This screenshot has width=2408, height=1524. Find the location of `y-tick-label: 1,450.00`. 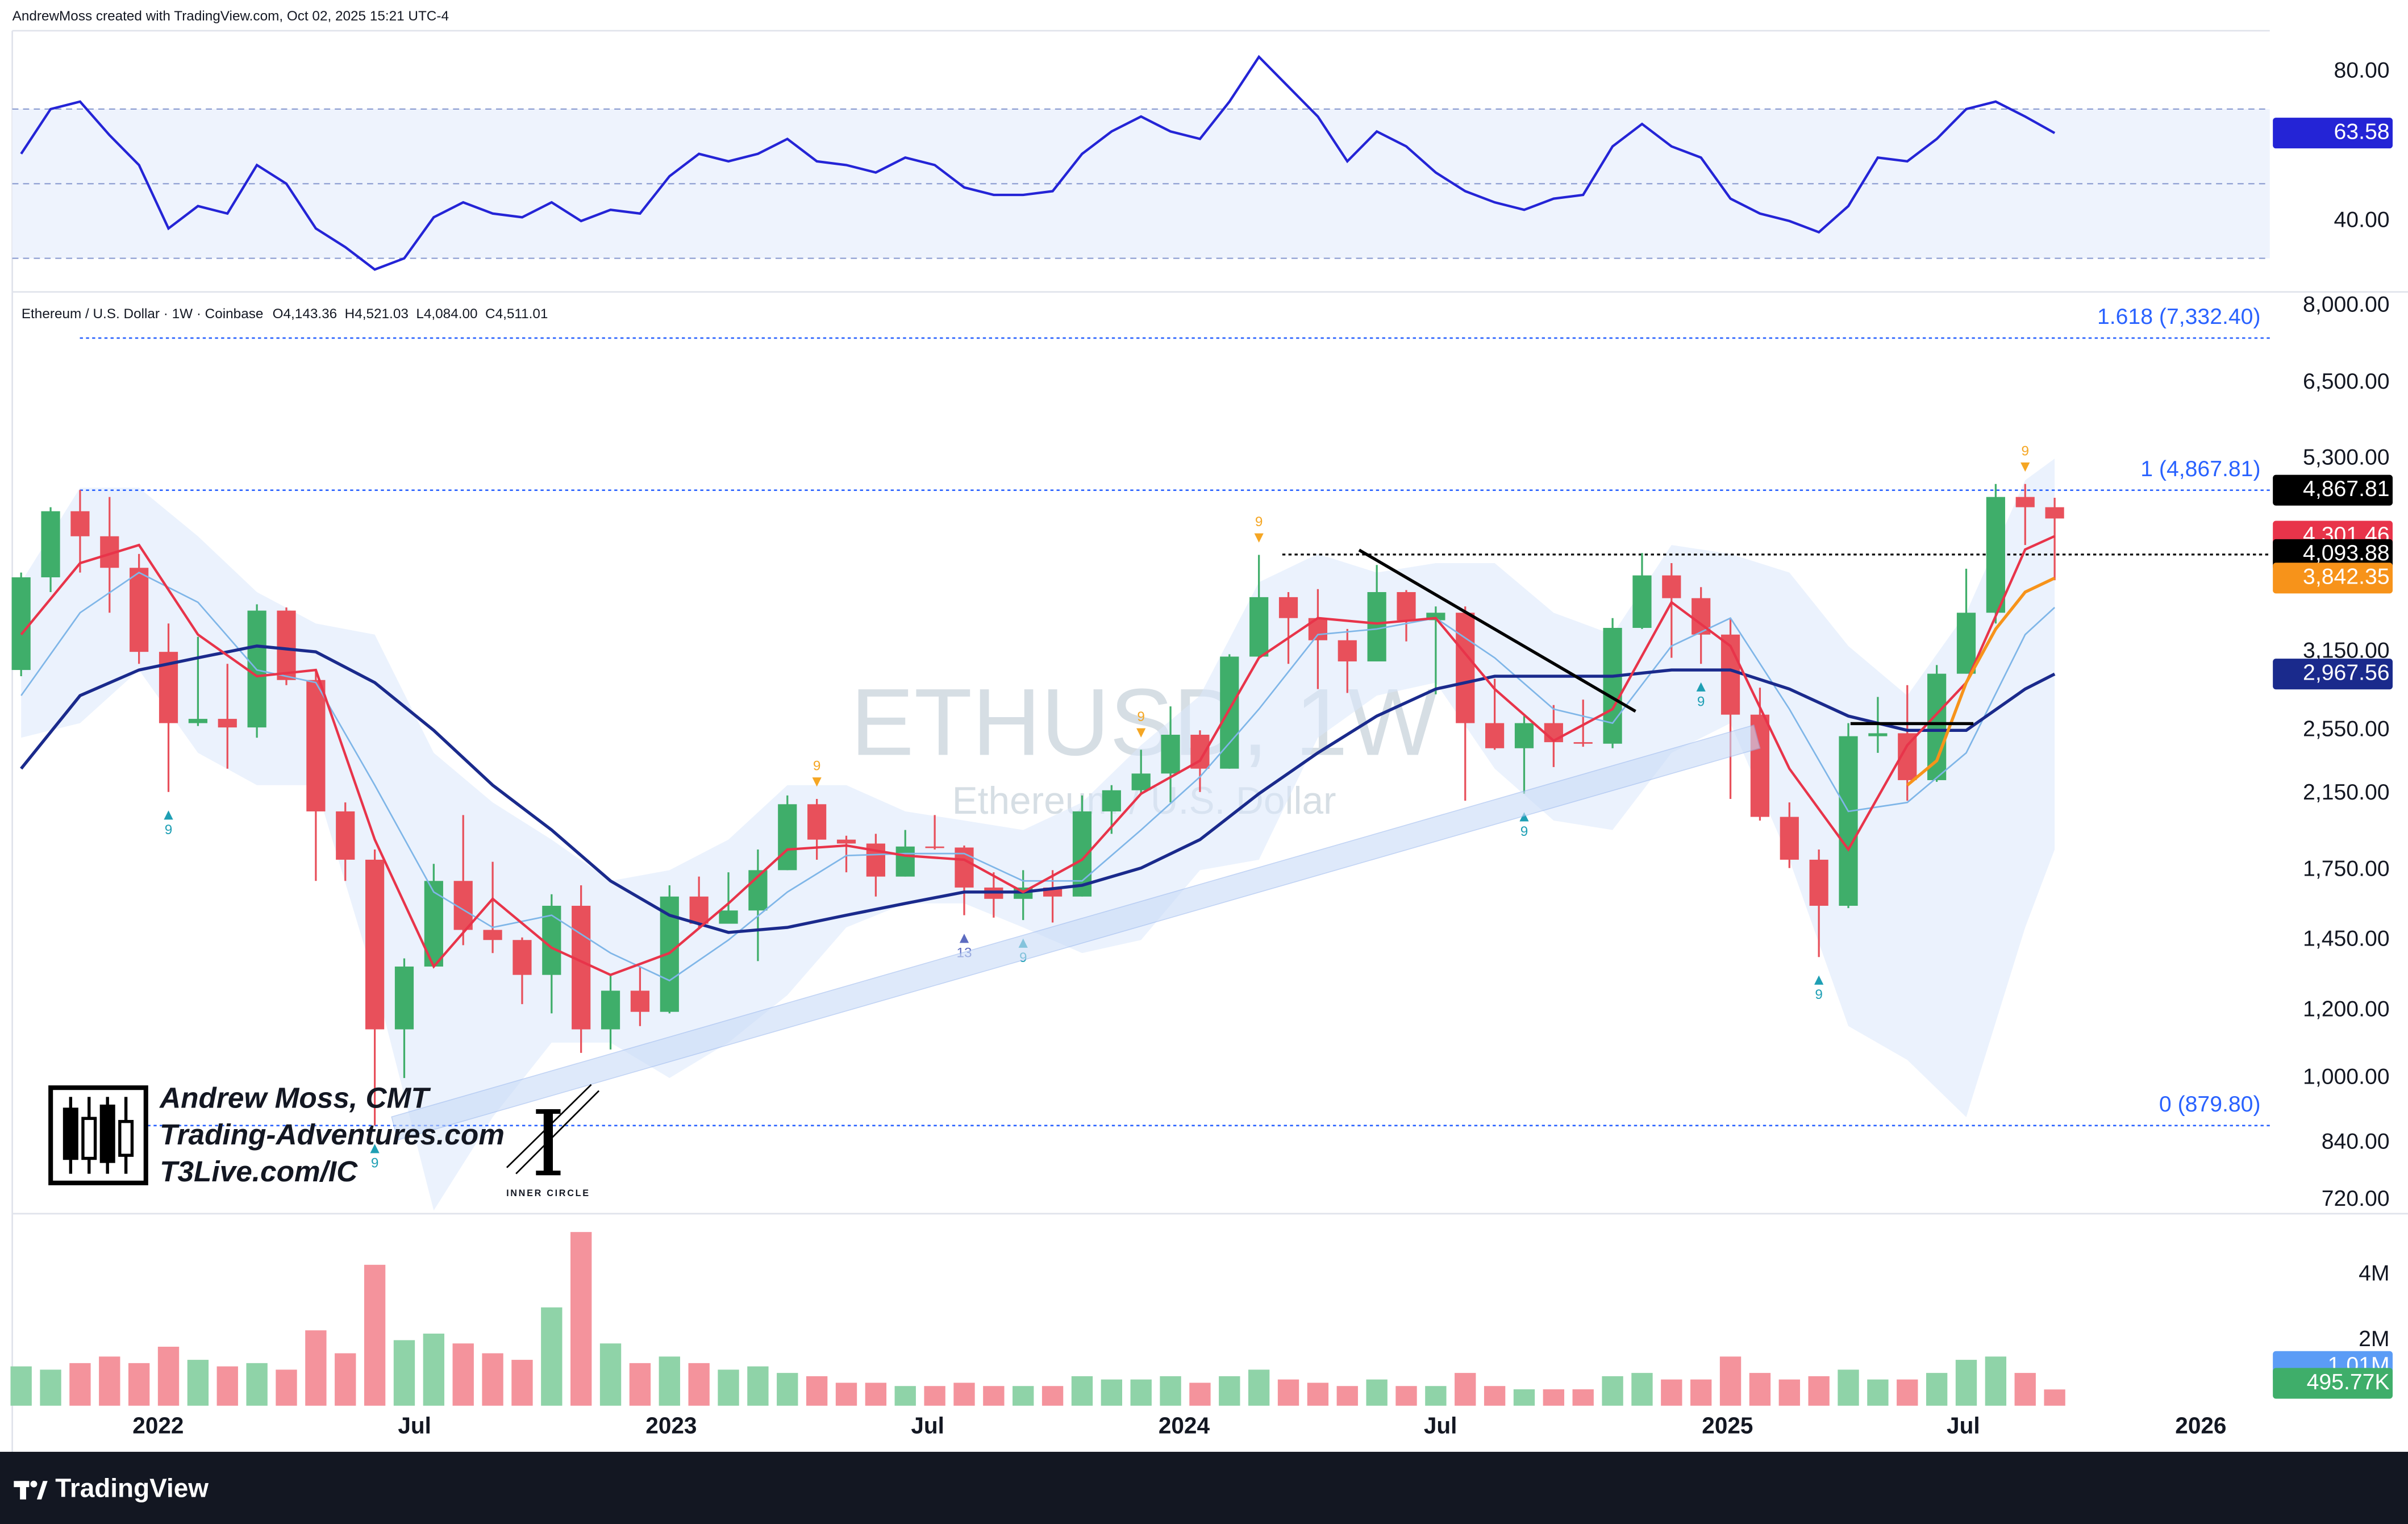

y-tick-label: 1,450.00 is located at coordinates (2346, 939).